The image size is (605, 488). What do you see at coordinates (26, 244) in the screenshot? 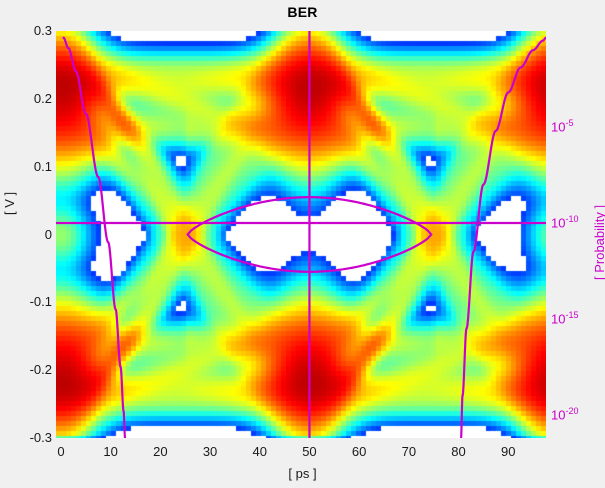
I see `left-axis-ticks: 0.3 0.2 0.1 0 -0.1 -0.2 -0.3` at bounding box center [26, 244].